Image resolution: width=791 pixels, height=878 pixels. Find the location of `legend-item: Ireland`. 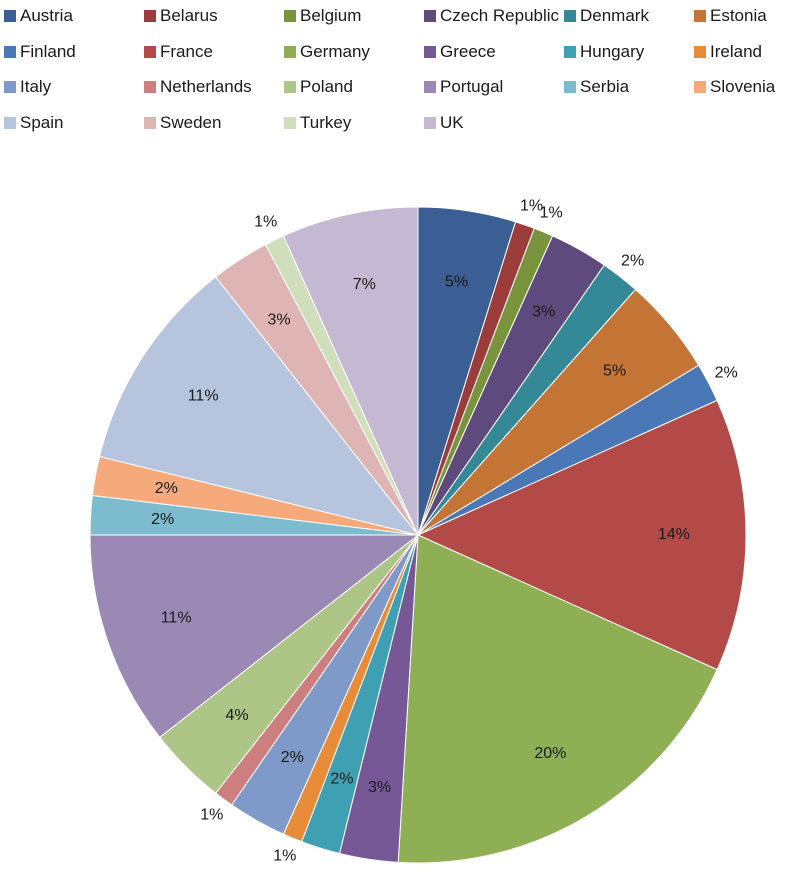

legend-item: Ireland is located at coordinates (728, 52).